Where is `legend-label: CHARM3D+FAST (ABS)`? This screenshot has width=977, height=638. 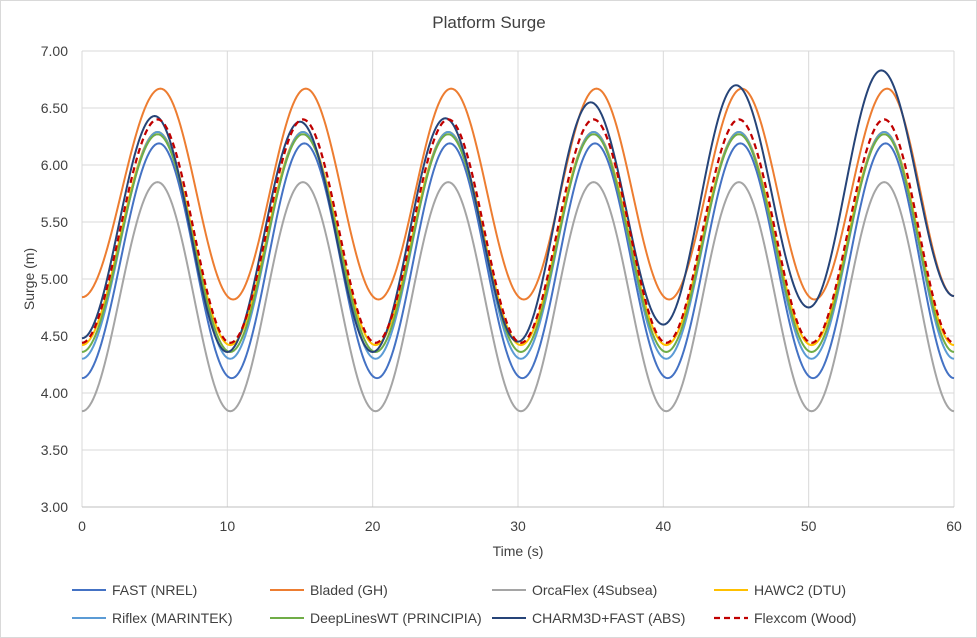 legend-label: CHARM3D+FAST (ABS) is located at coordinates (608, 618).